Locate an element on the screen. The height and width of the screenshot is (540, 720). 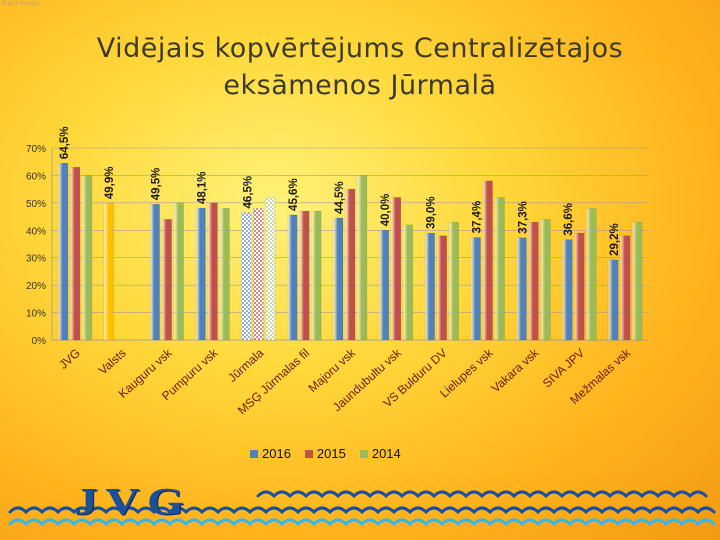
data-label: 49,9% is located at coordinates (110, 183).